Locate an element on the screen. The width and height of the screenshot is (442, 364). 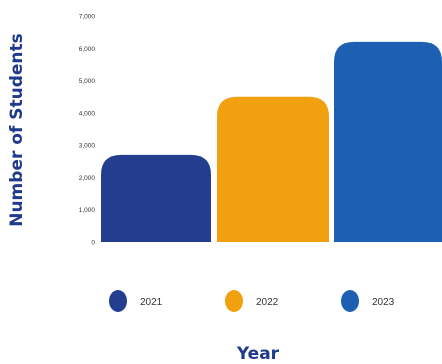
bar-2021 is located at coordinates (156, 198).